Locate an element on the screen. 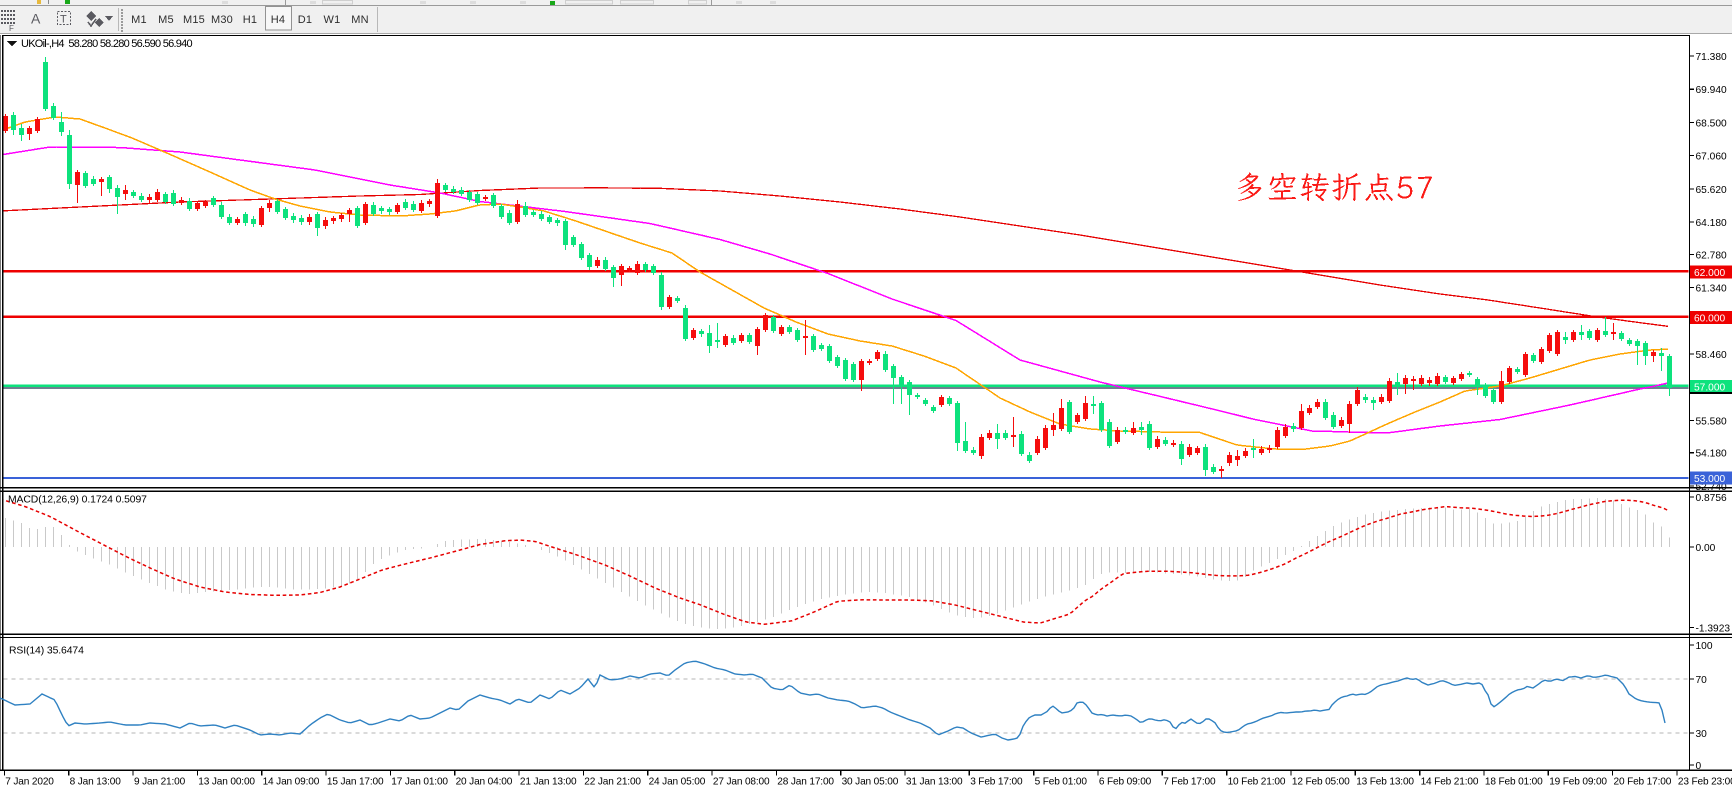  svg-text: 62.000 is located at coordinates (1709, 273).